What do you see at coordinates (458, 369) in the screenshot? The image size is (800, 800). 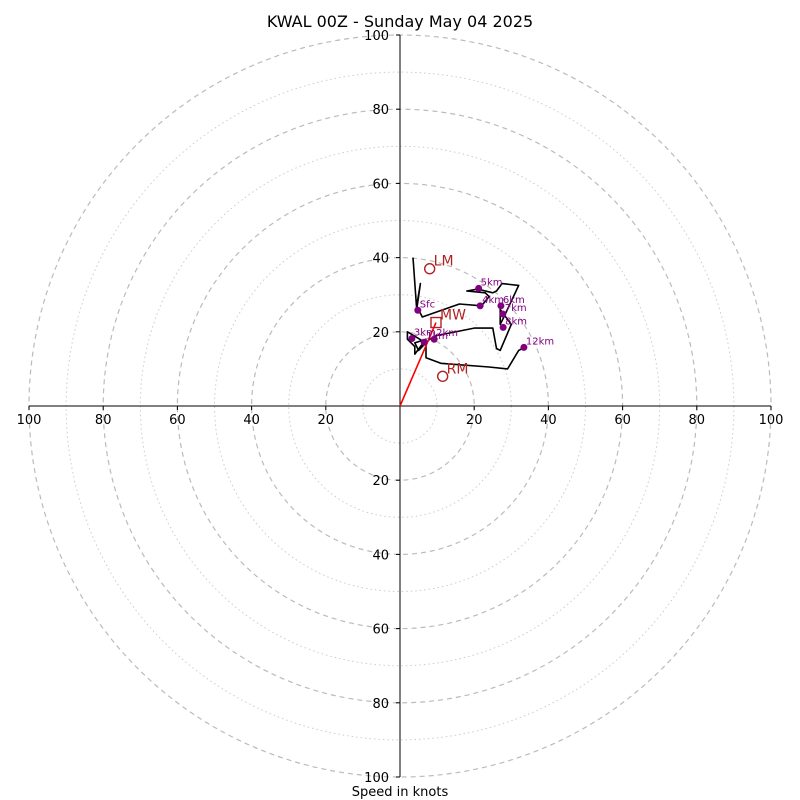 I see `storm-motion-label-RM: RM` at bounding box center [458, 369].